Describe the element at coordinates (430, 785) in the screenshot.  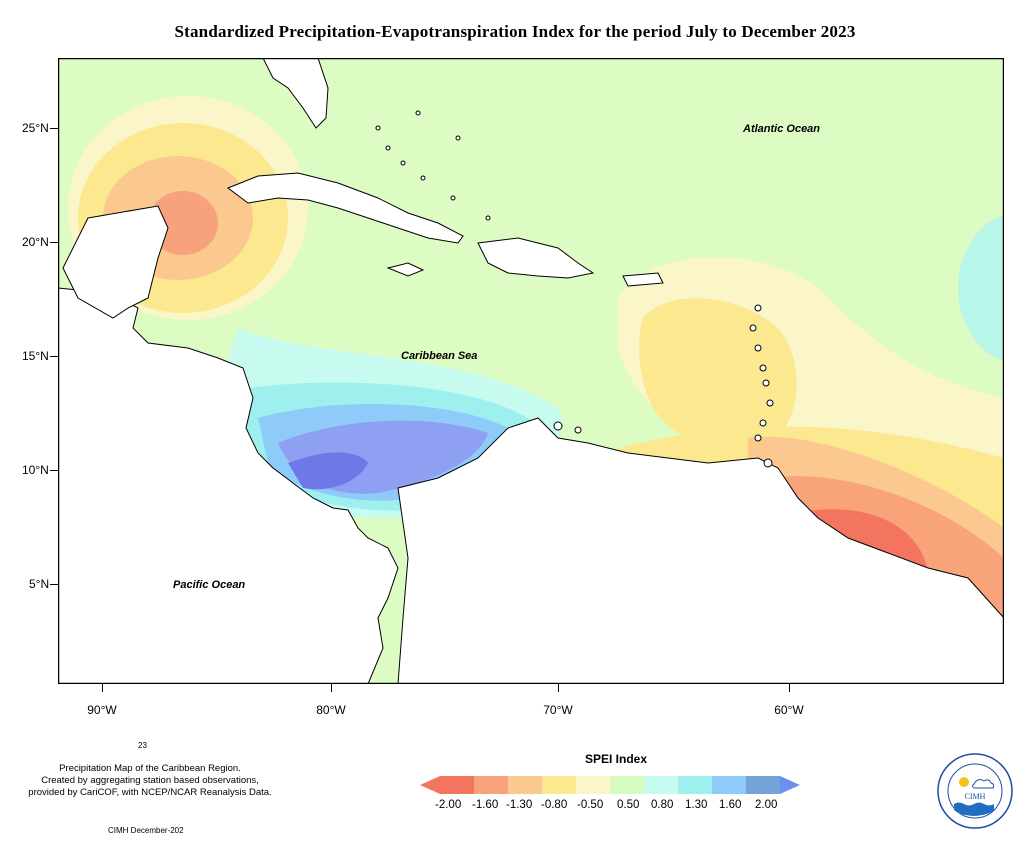
I see `legend-arrow-left` at that location.